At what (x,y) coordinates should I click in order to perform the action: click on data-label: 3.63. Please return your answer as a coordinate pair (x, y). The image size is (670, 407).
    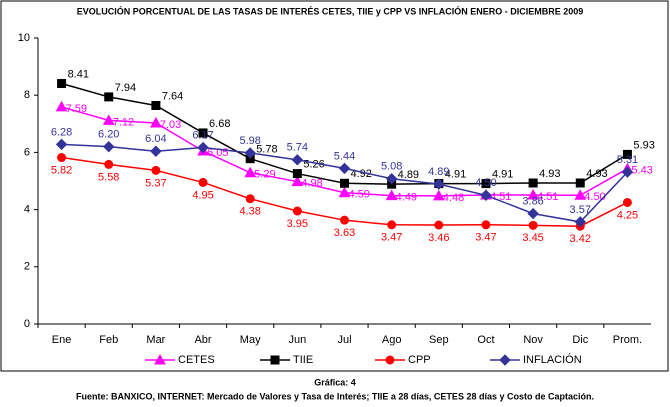
    Looking at the image, I should click on (344, 233).